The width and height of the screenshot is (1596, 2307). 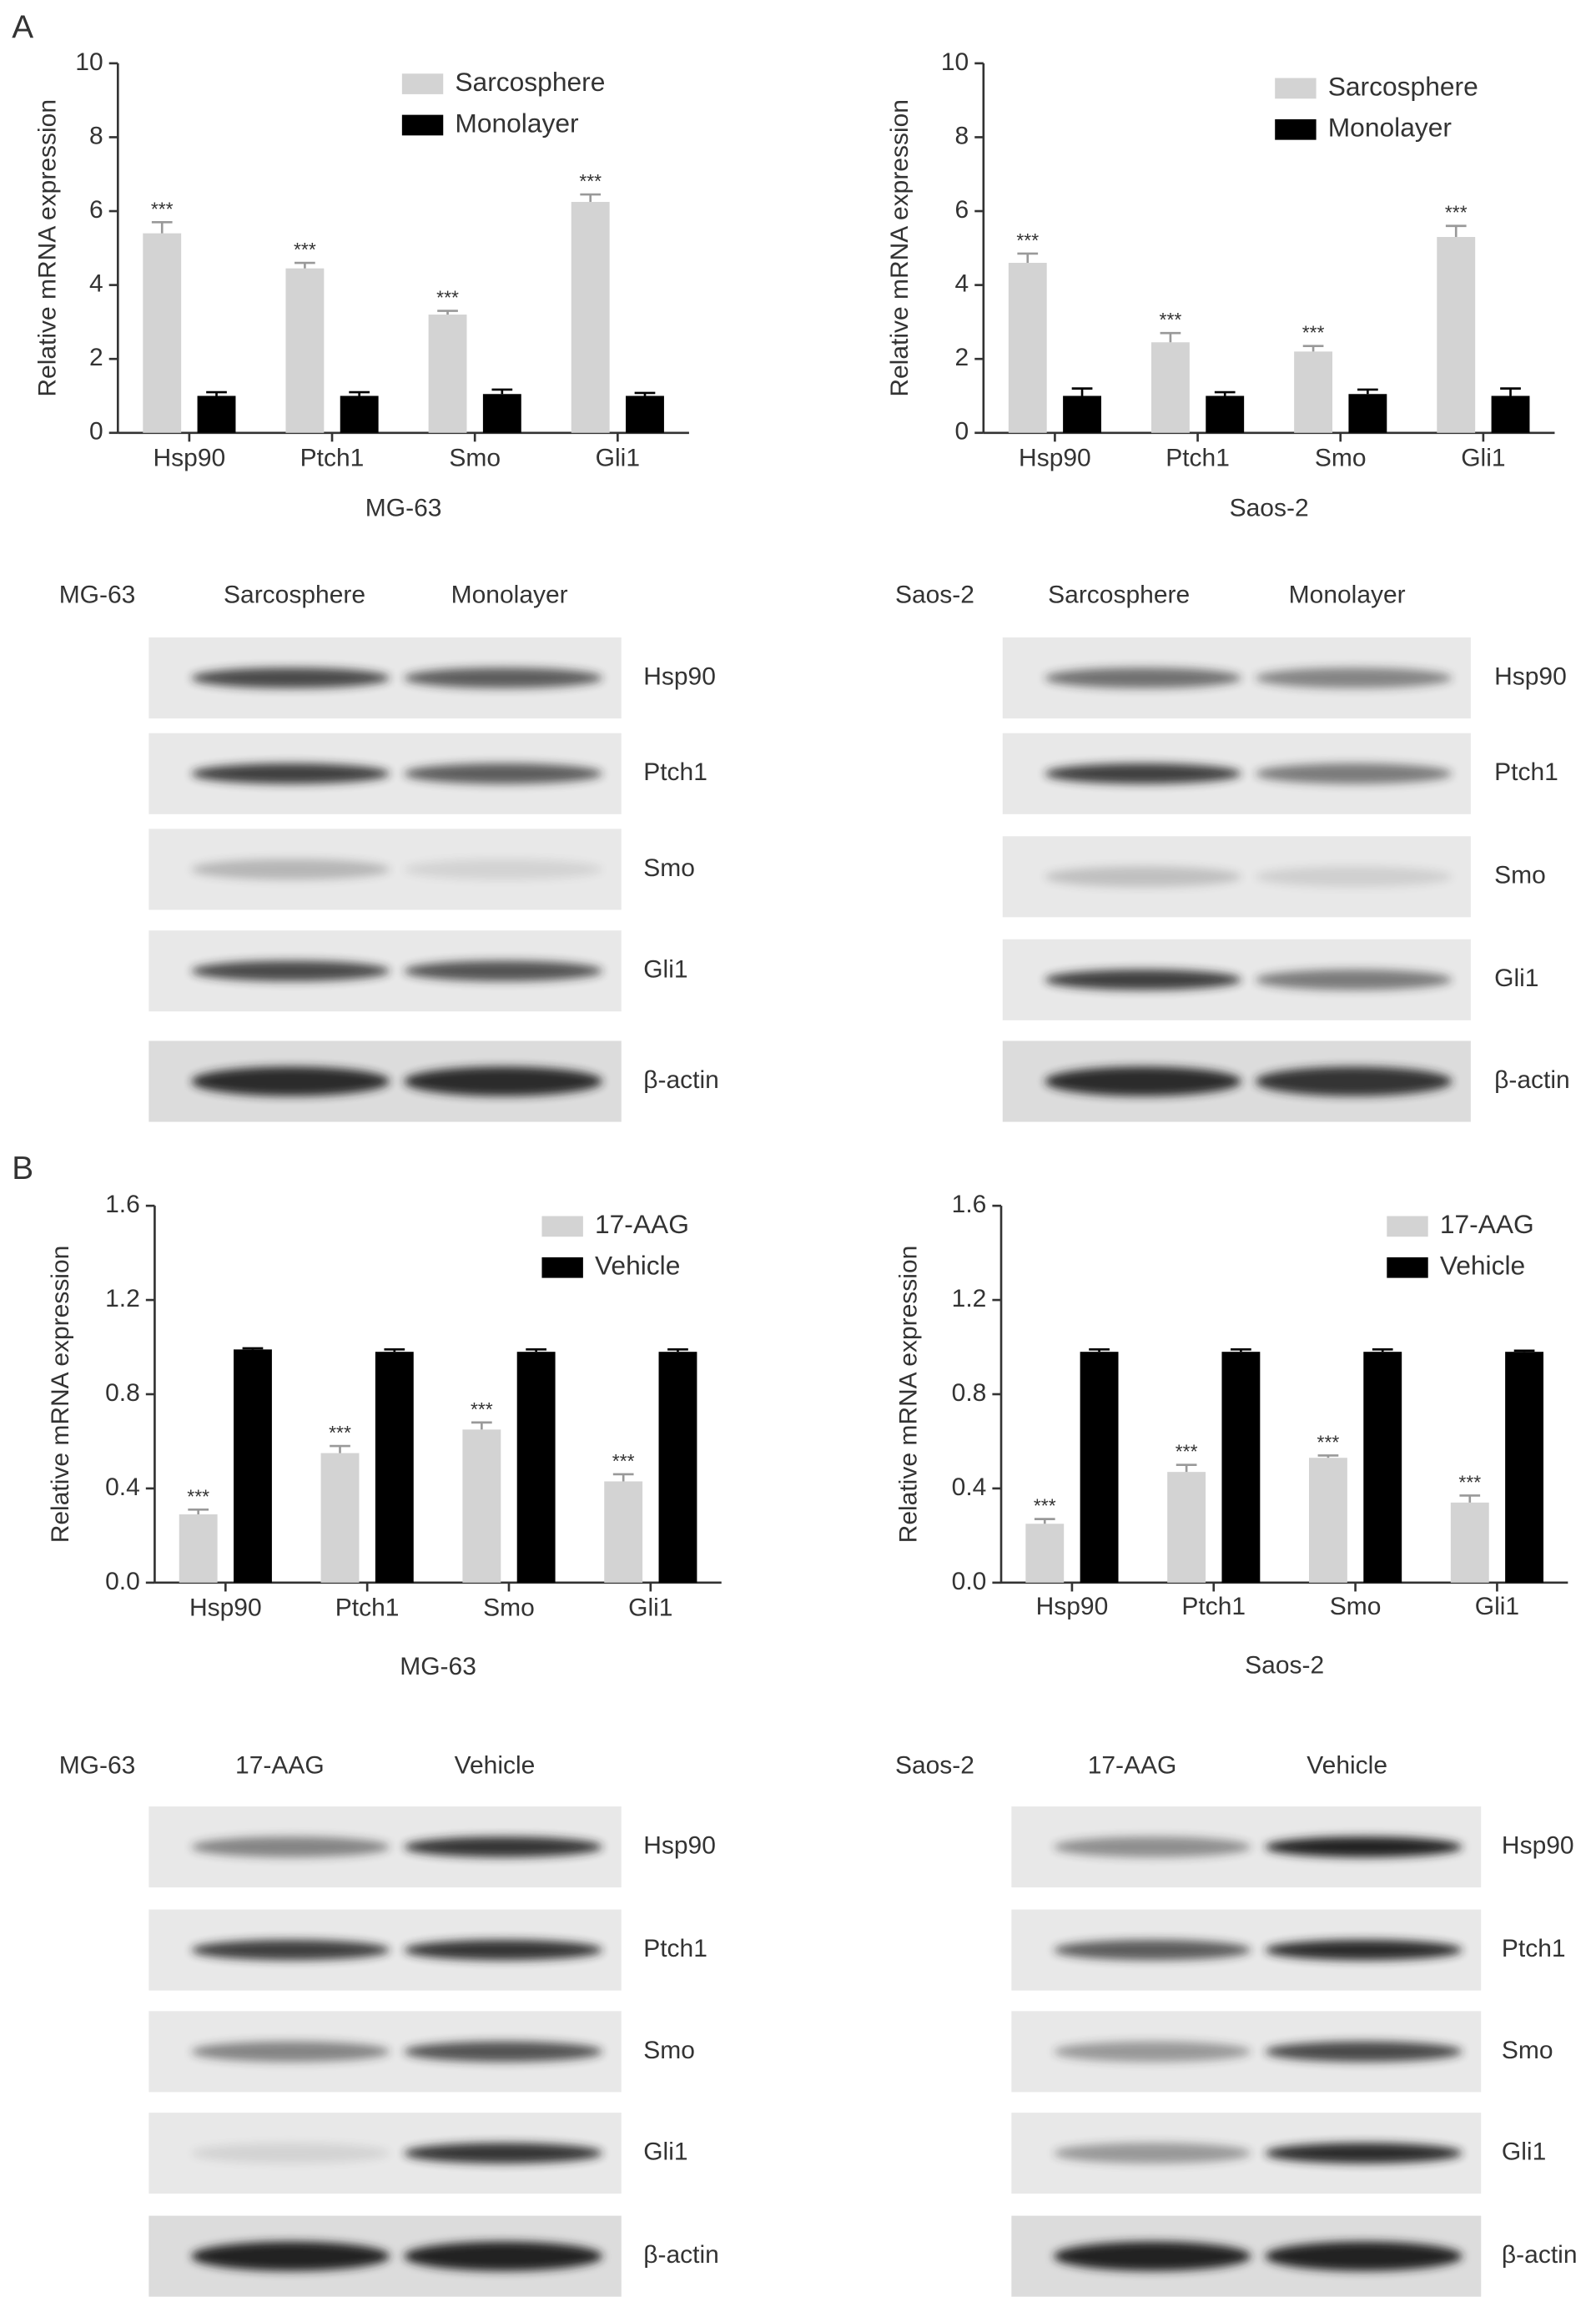 I want to click on panel-label: B, so click(x=22, y=1168).